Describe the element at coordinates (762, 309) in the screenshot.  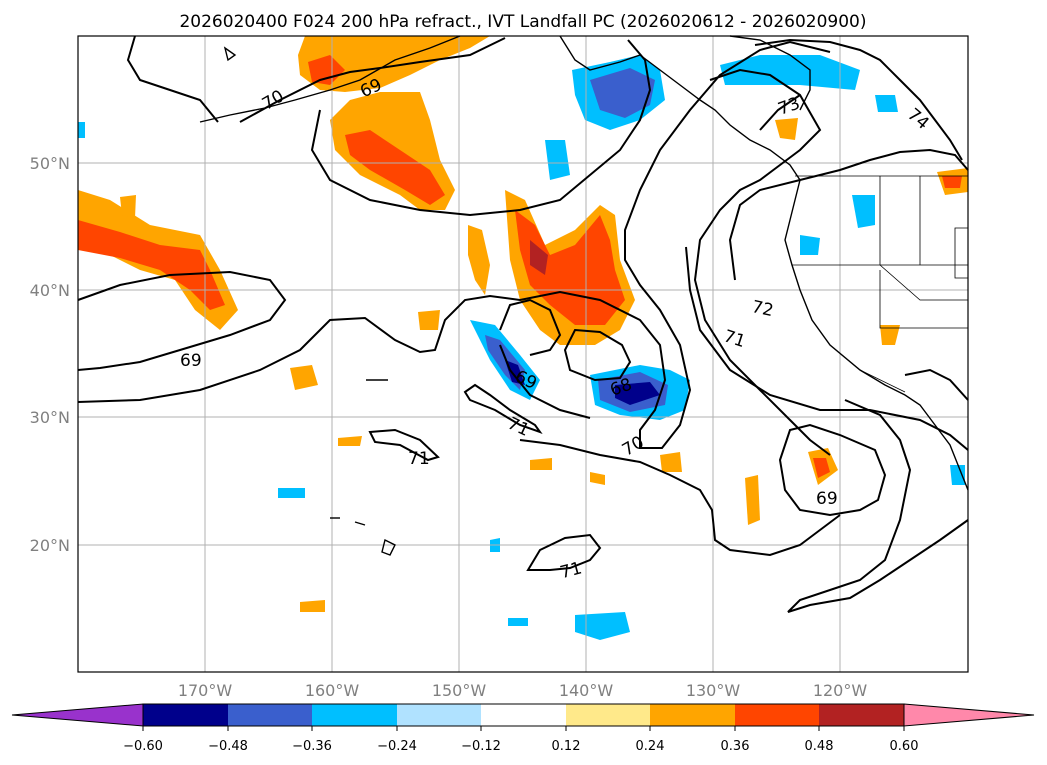
I see `contour-label: 72` at that location.